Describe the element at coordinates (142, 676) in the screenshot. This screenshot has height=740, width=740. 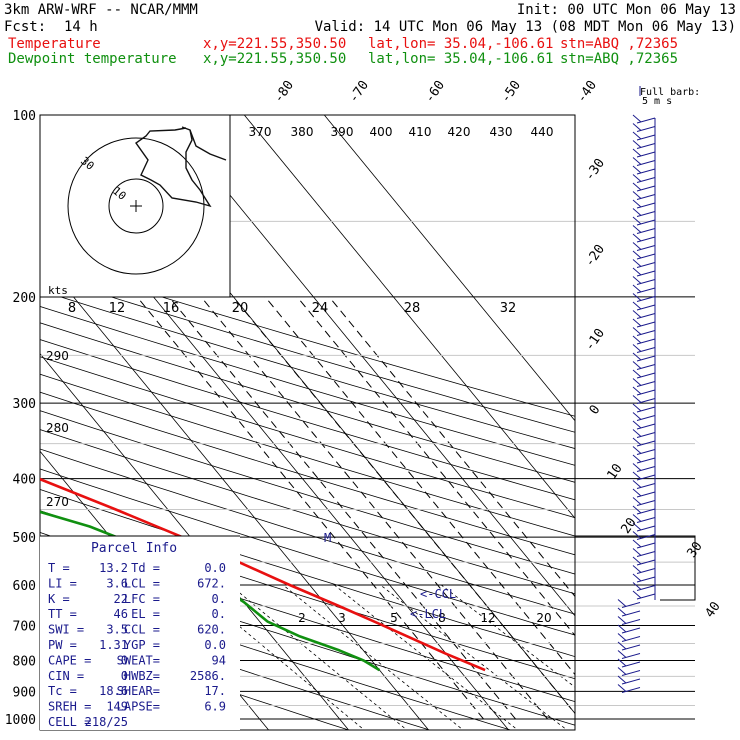
I see `parcel-key: HWBZ=` at that location.